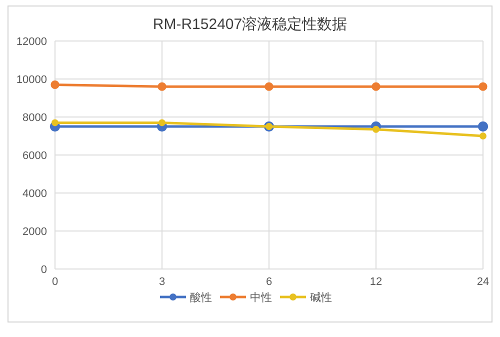 The height and width of the screenshot is (337, 500). Describe the element at coordinates (55, 282) in the screenshot. I see `x-tick-label: 0` at that location.